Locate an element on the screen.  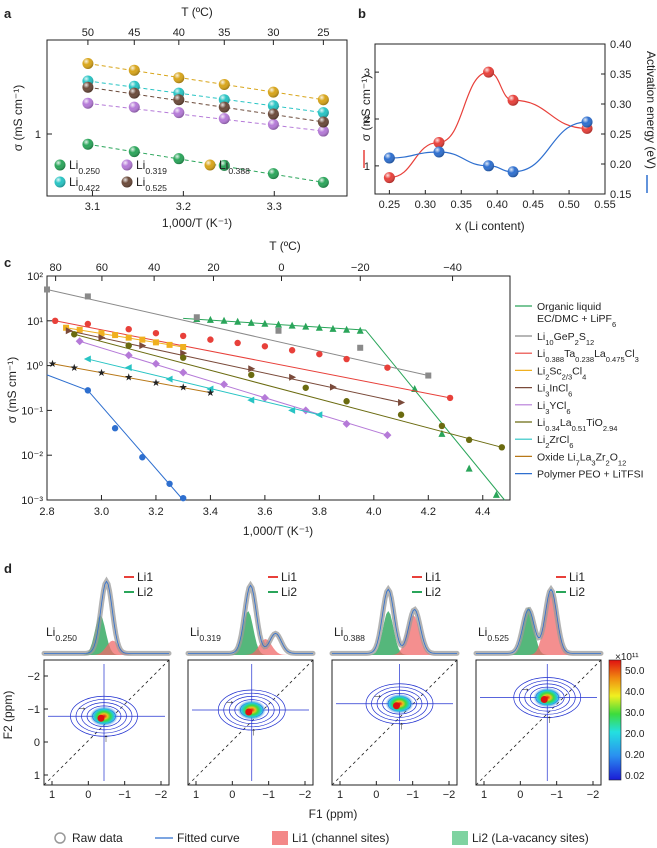
panel-c-x-tick-label: 2.8 is located at coordinates (46, 512).